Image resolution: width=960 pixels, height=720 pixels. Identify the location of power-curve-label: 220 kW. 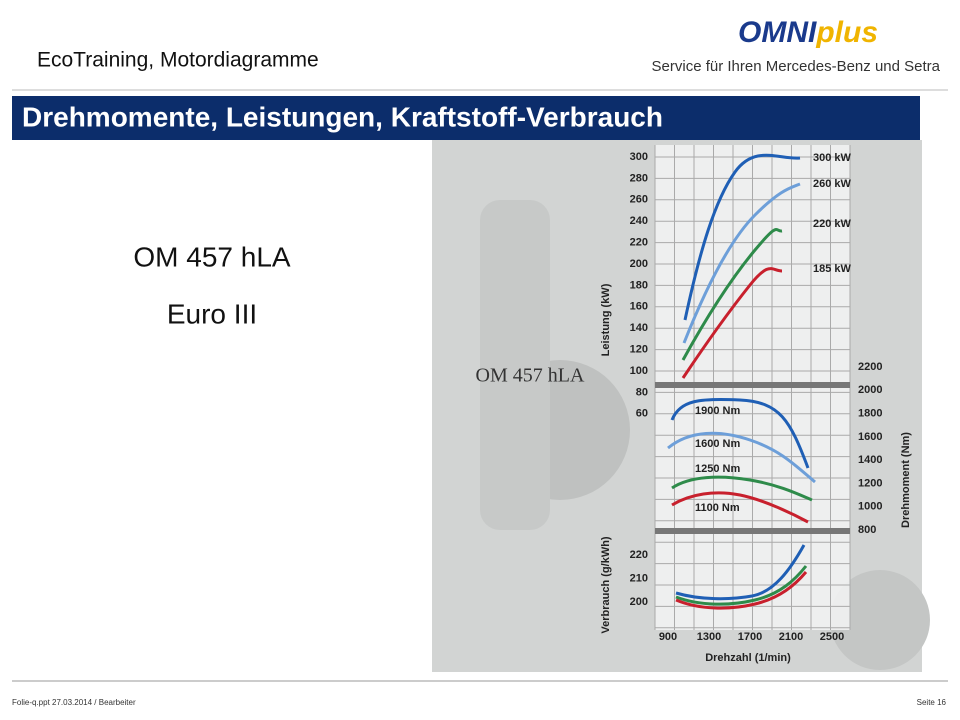
(832, 224).